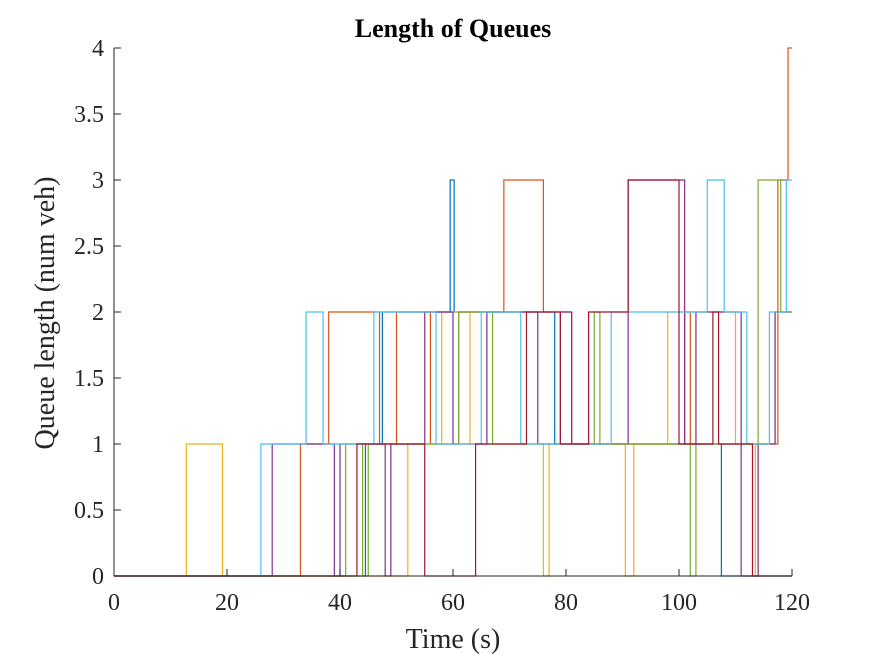 Image resolution: width=875 pixels, height=656 pixels. Describe the element at coordinates (453, 28) in the screenshot. I see `chart-title: Length of Queues` at that location.